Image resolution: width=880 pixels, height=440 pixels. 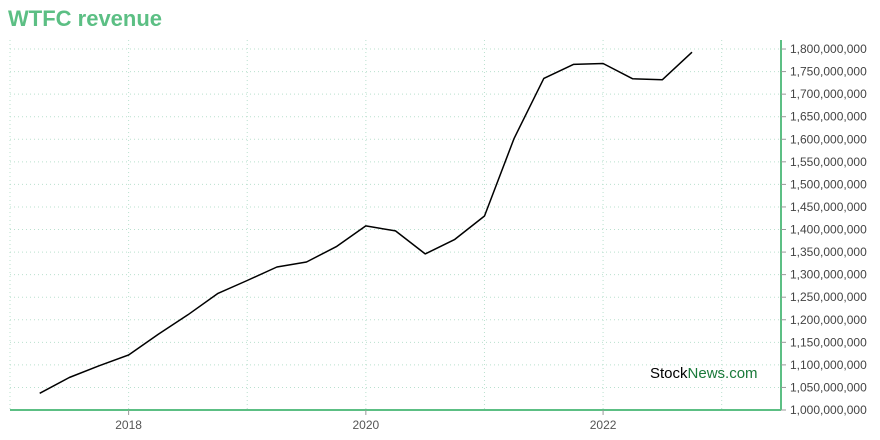 What do you see at coordinates (828, 297) in the screenshot?
I see `y-tick-label: 1,250,000,000` at bounding box center [828, 297].